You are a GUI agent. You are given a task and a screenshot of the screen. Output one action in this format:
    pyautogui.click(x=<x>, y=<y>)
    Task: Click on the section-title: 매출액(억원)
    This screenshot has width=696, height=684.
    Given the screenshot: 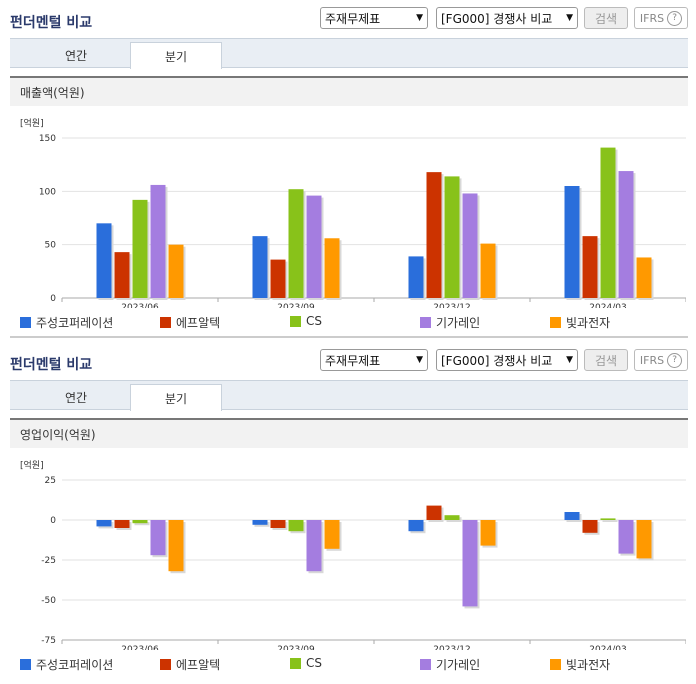 What is the action you would take?
    pyautogui.click(x=349, y=91)
    